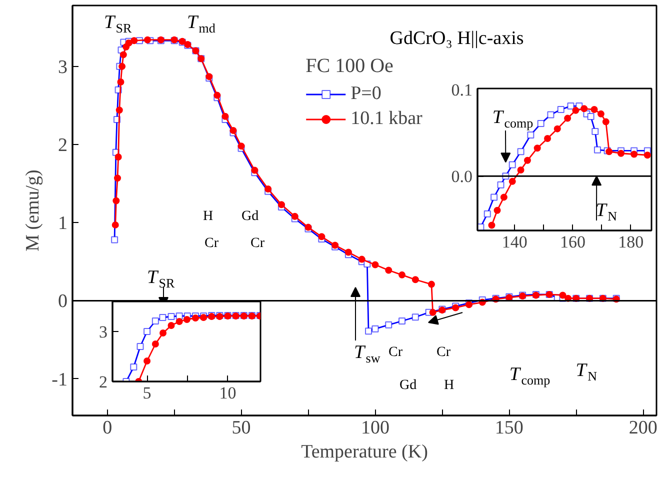  Describe the element at coordinates (386, 119) in the screenshot. I see `legend-label: 10.1 kbar` at that location.